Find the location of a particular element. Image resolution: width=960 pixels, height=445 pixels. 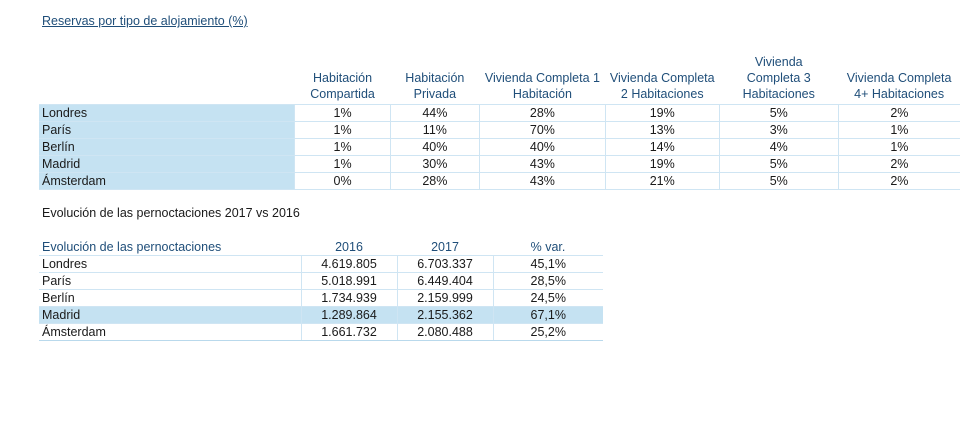

percent-cell: 14% is located at coordinates (662, 147).